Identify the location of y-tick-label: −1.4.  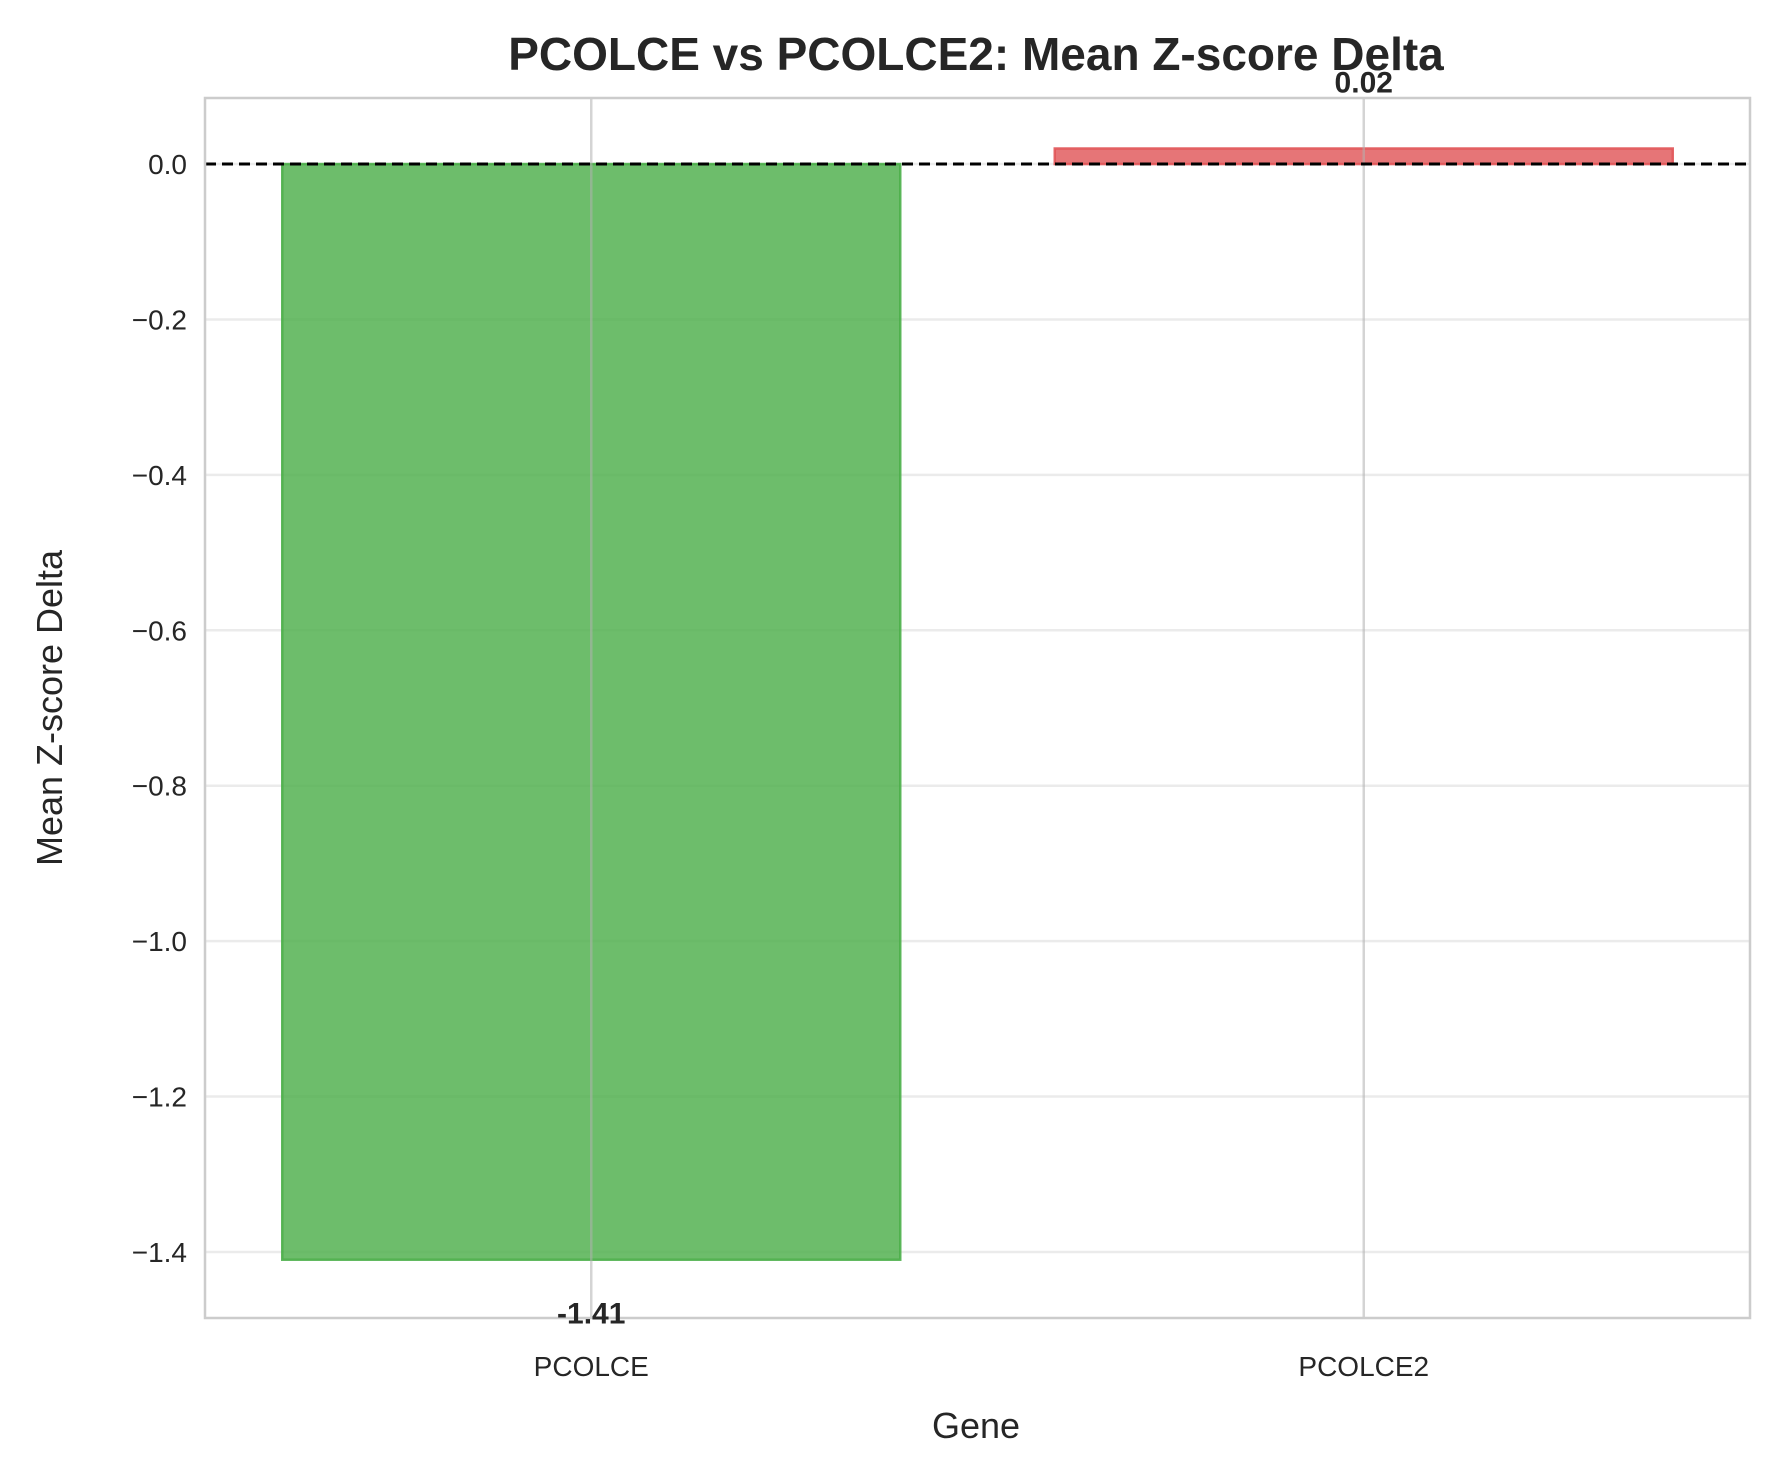
(159, 1252).